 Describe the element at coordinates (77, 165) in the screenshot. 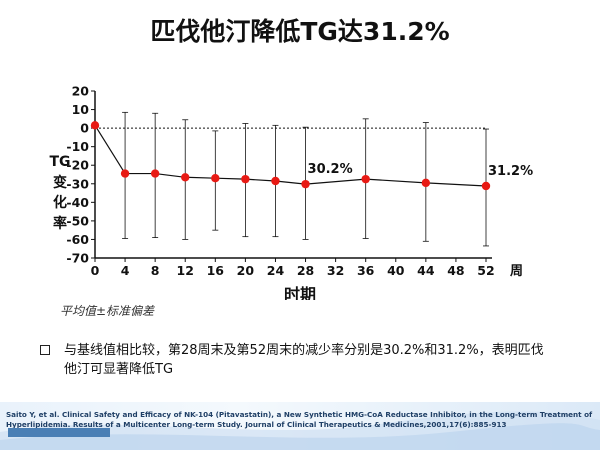

I see `y-tick-label: -20` at that location.